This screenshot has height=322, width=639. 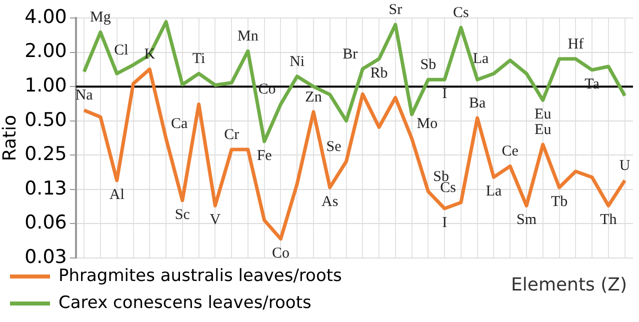 What do you see at coordinates (428, 65) in the screenshot?
I see `data-label: Sb` at bounding box center [428, 65].